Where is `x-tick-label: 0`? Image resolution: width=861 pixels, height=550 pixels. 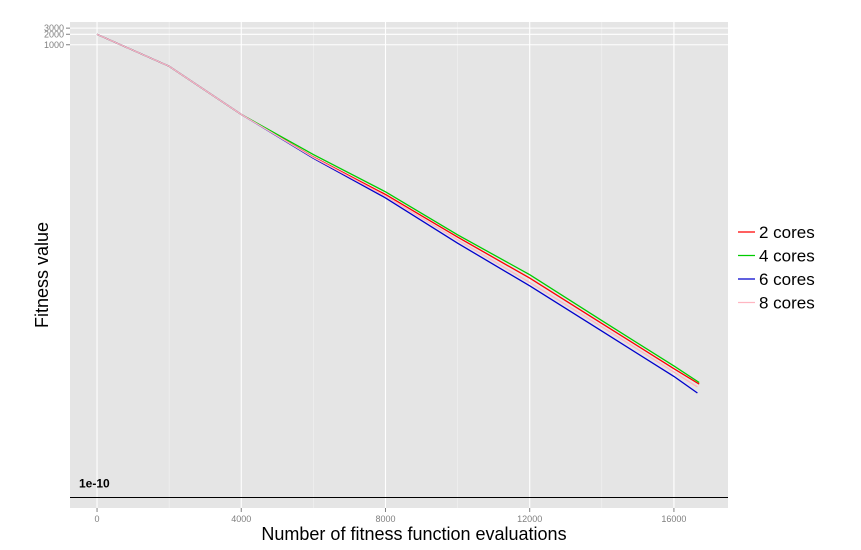
x-tick-label: 0 is located at coordinates (97, 519).